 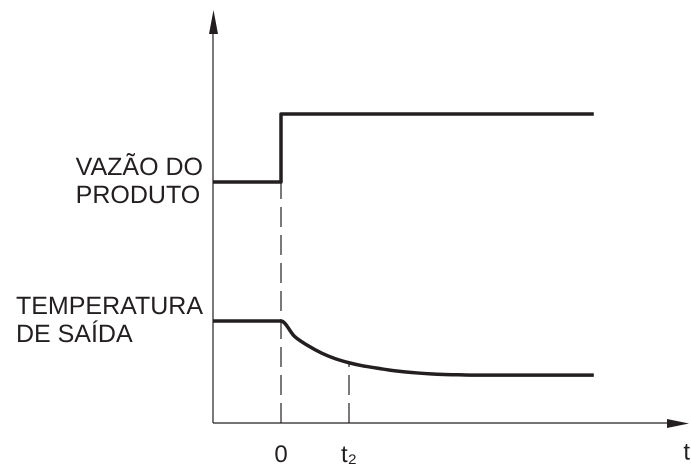 What do you see at coordinates (140, 180) in the screenshot?
I see `series-label: VAZÃO DO PRODUTO` at bounding box center [140, 180].